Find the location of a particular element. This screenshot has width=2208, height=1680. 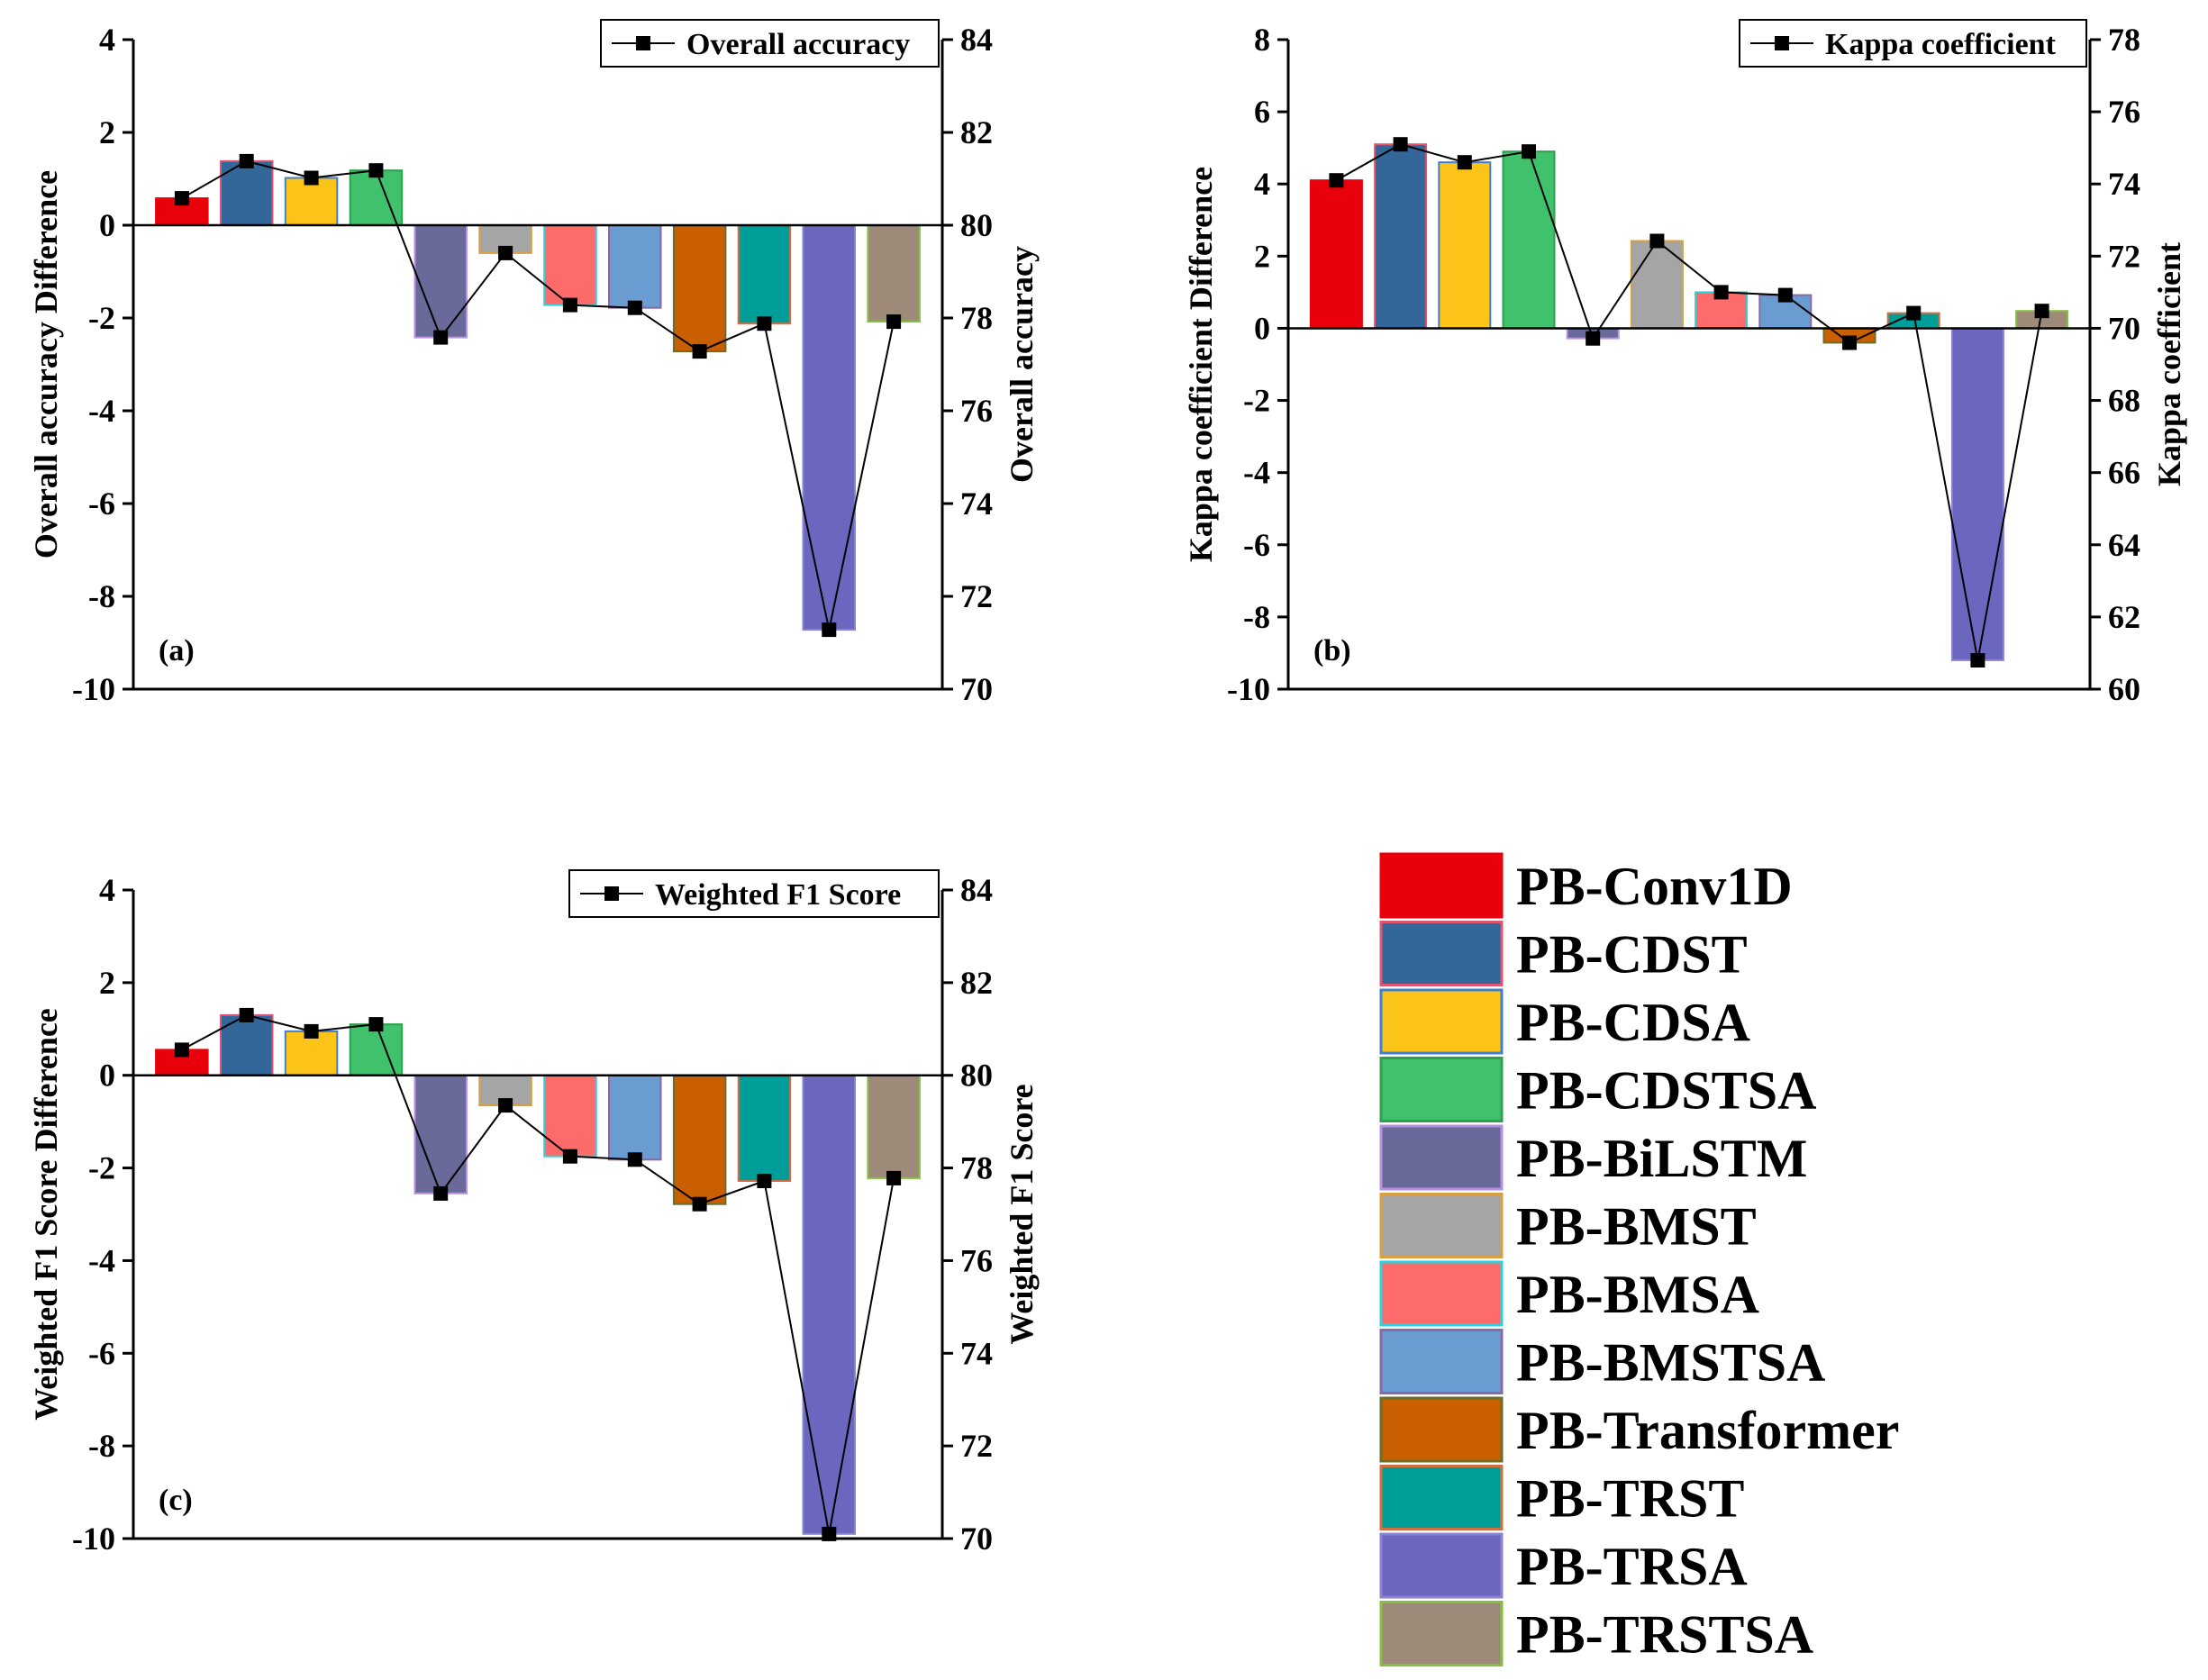

legend-item-pb-bmsa: PB-BMSA is located at coordinates (1637, 1294).